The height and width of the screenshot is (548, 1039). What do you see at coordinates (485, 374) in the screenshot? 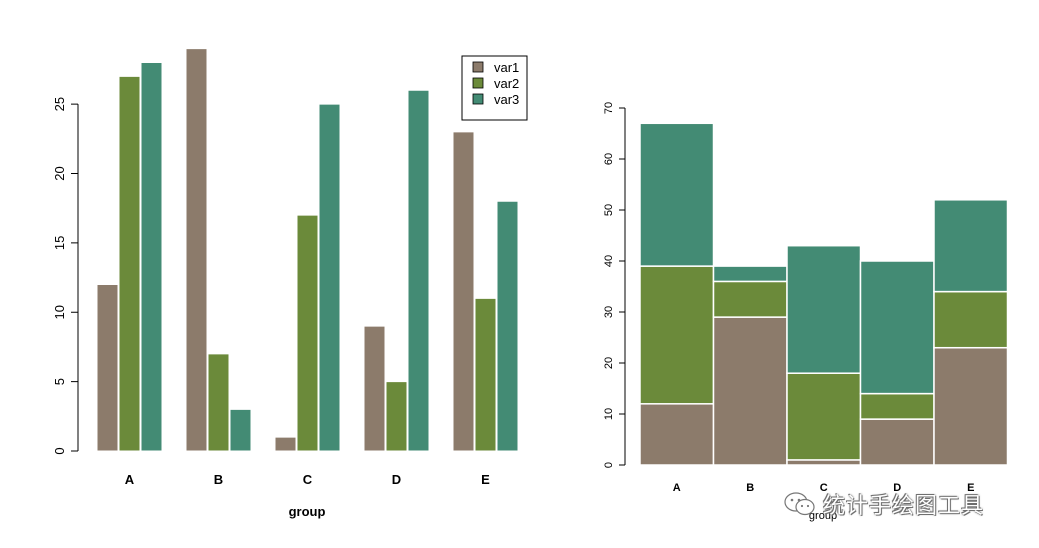
I see `bar-E-var2` at bounding box center [485, 374].